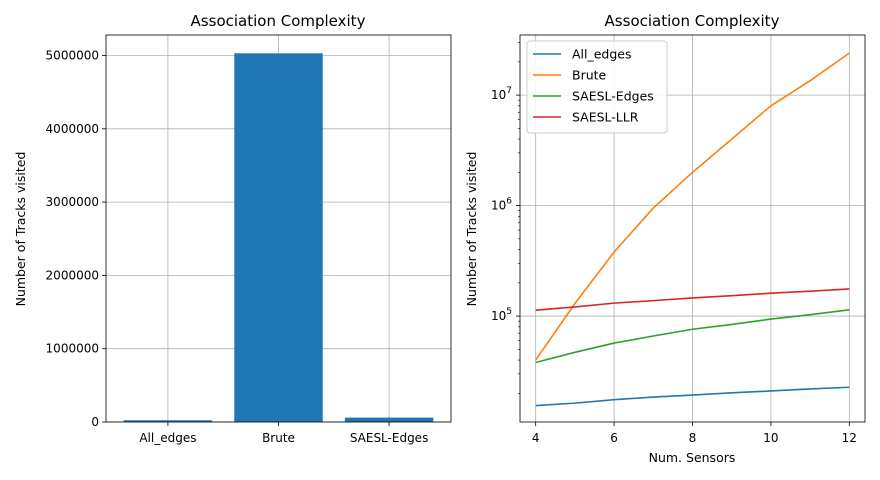 This screenshot has height=480, width=880. I want to click on line-chart-title: Association Complexity, so click(692, 21).